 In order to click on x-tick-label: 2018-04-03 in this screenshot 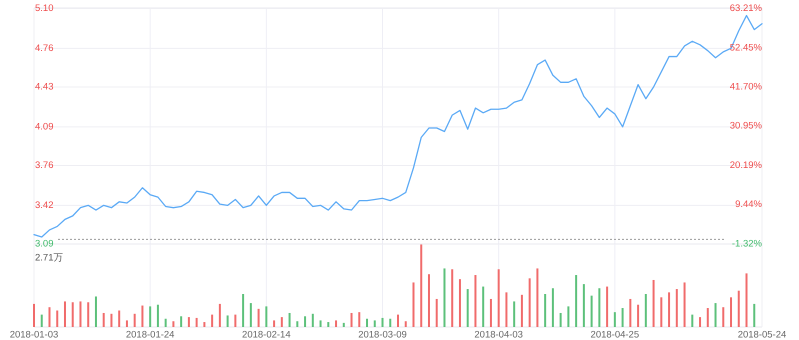, I will do `click(498, 335)`.